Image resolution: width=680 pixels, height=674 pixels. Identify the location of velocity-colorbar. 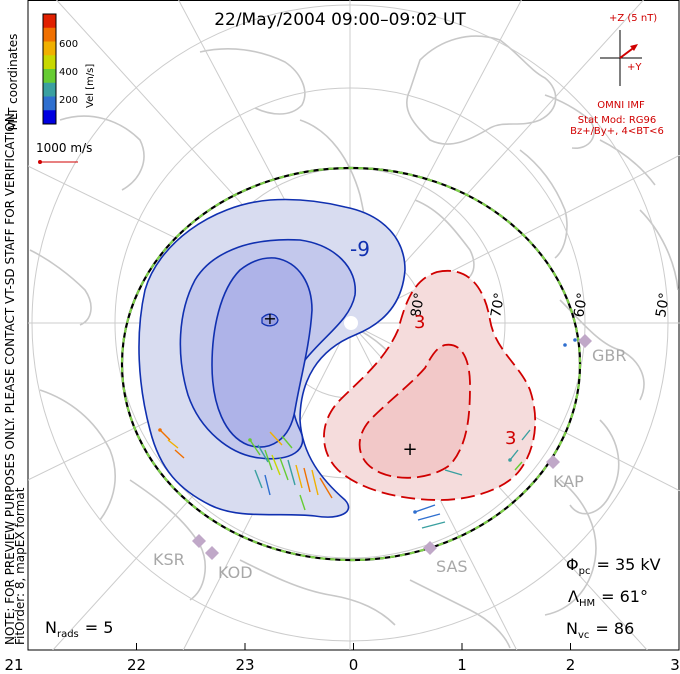
(49, 69).